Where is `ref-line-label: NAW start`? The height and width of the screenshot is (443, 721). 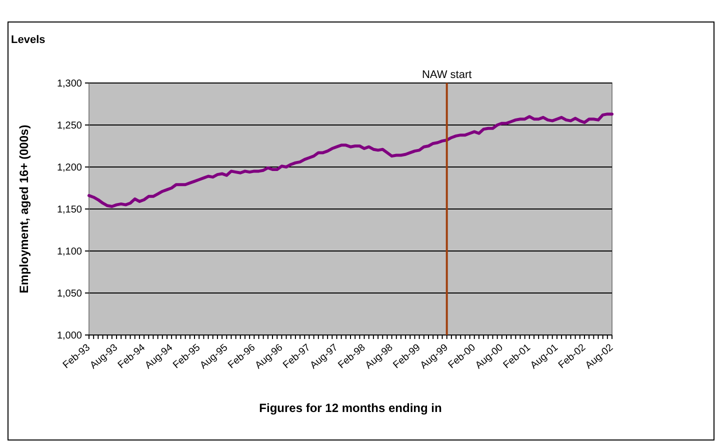
ref-line-label: NAW start is located at coordinates (447, 75).